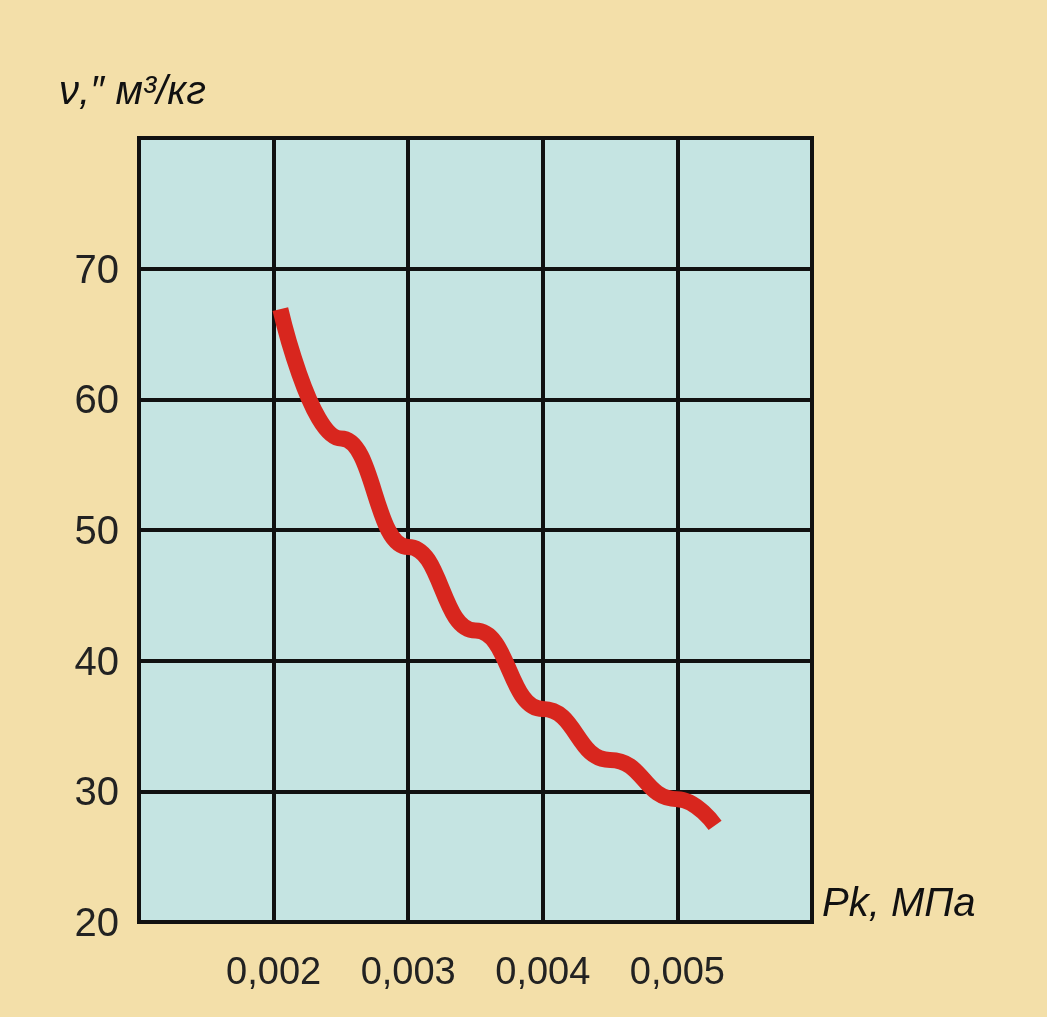 The width and height of the screenshot is (1047, 1017). What do you see at coordinates (96, 660) in the screenshot?
I see `y-tick-label: 40` at bounding box center [96, 660].